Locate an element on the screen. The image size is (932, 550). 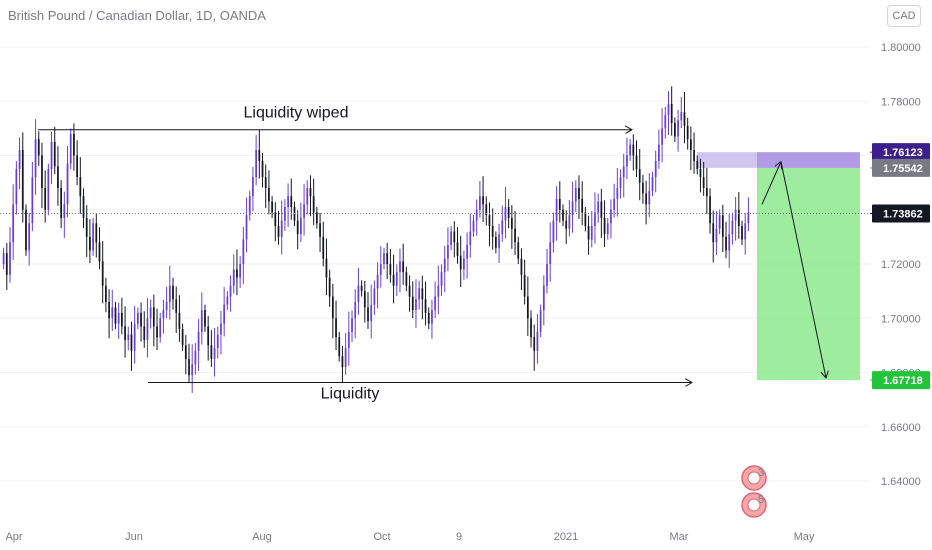
currency-button: CAD is located at coordinates (904, 16).